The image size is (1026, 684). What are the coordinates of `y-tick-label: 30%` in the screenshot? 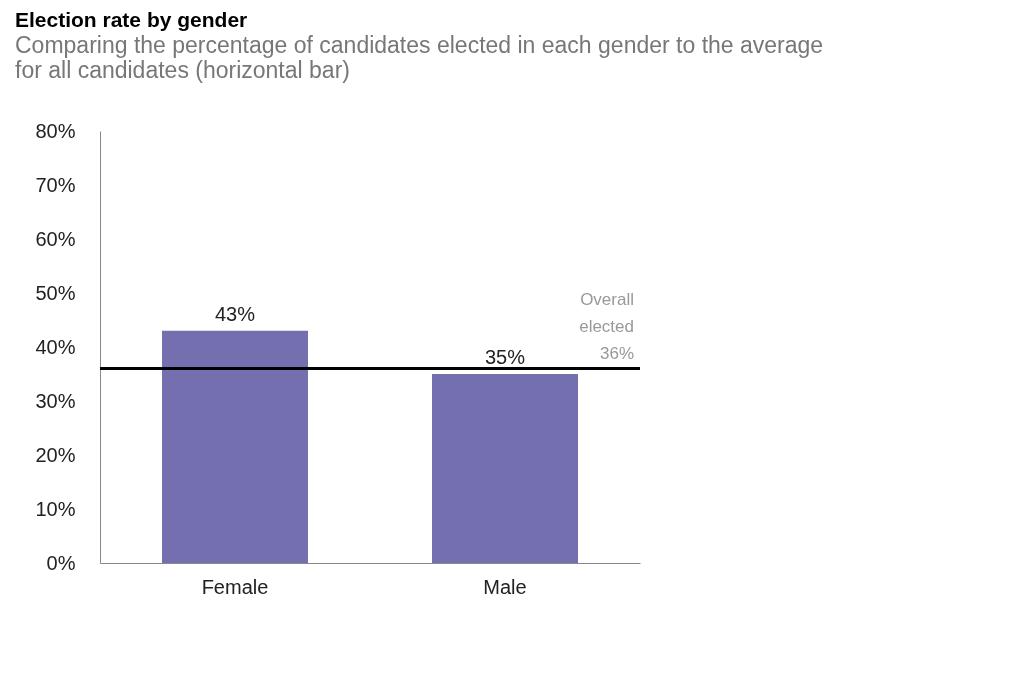 It's located at (55, 400).